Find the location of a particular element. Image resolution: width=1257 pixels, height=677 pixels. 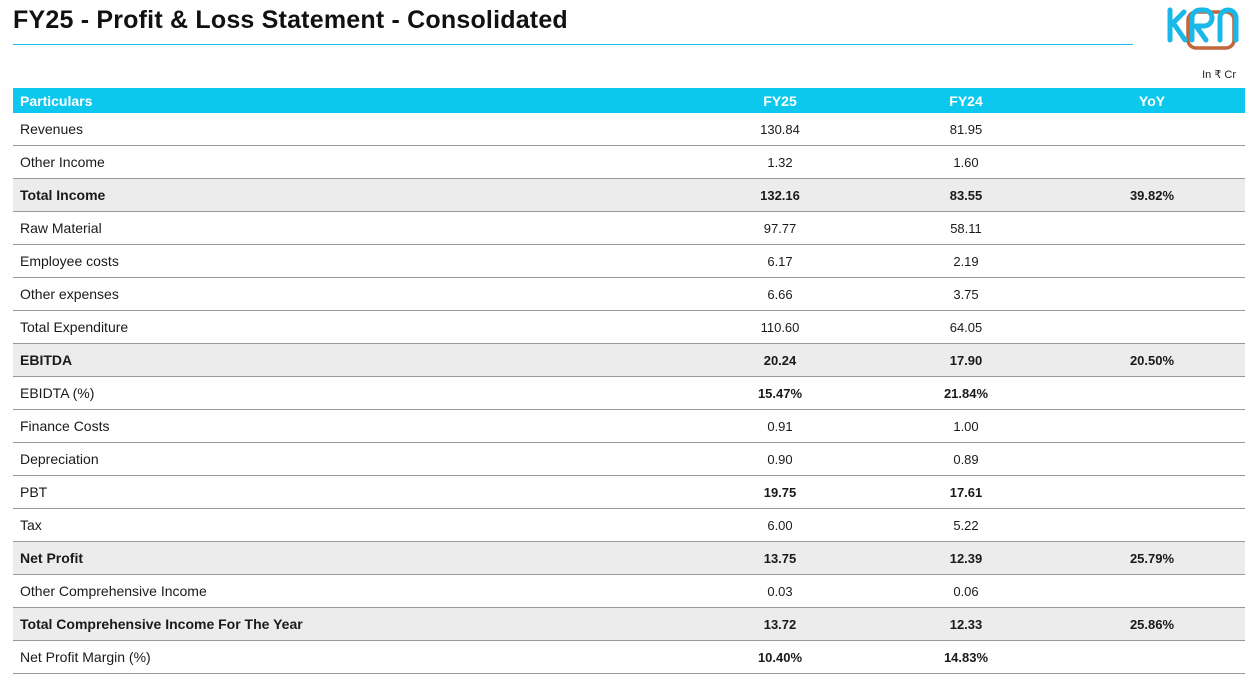

row-label: Total Income is located at coordinates (350, 195).